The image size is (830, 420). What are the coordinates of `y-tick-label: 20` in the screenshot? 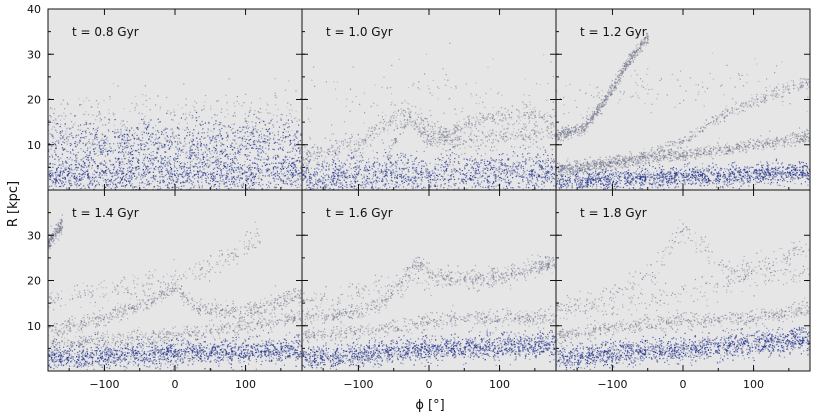 It's located at (34, 100).